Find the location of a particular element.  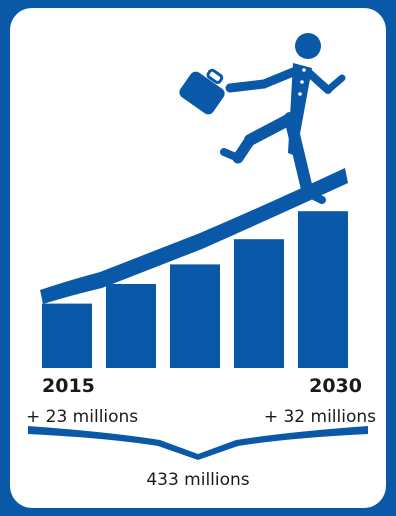

end-year-label: 2030 is located at coordinates (335, 386).